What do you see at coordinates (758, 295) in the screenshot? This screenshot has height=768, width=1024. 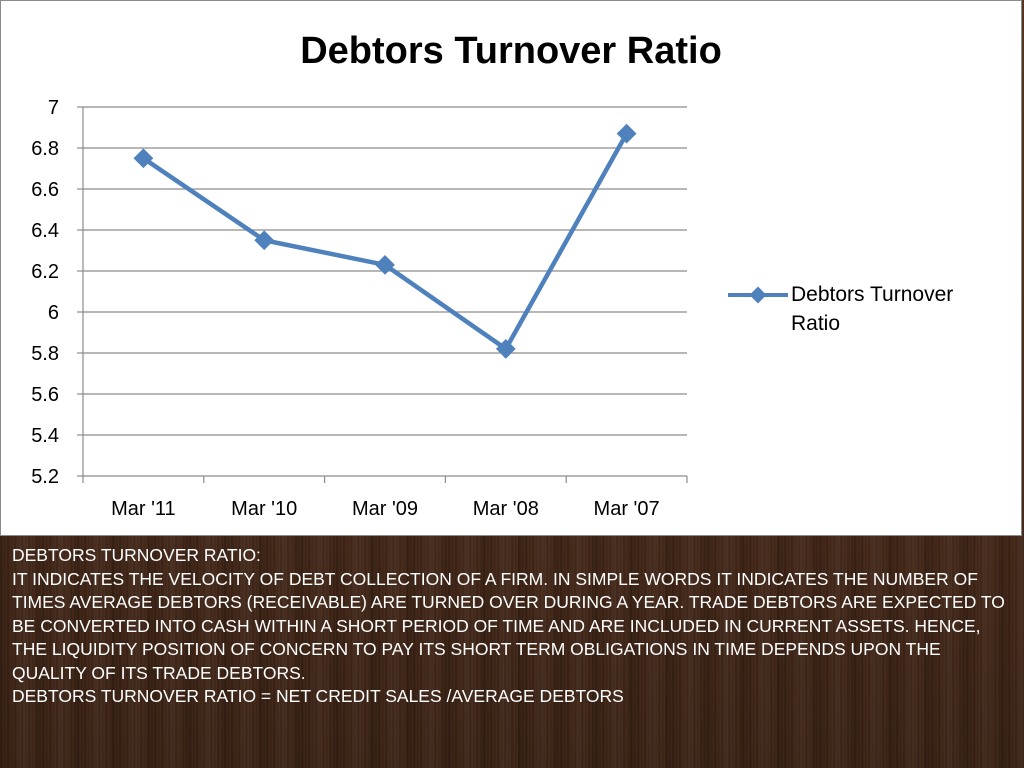 I see `legend-marker-swatch` at bounding box center [758, 295].